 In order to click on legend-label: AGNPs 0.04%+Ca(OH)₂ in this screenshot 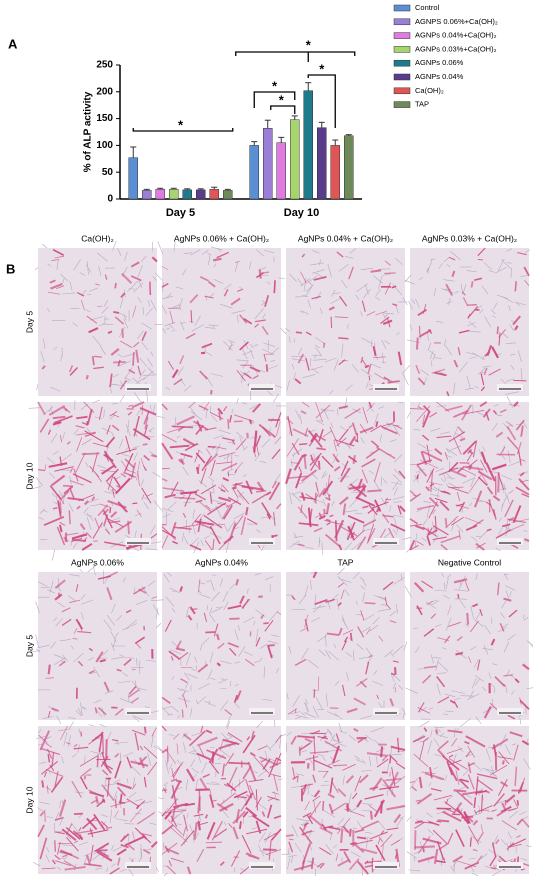, I will do `click(456, 35)`.